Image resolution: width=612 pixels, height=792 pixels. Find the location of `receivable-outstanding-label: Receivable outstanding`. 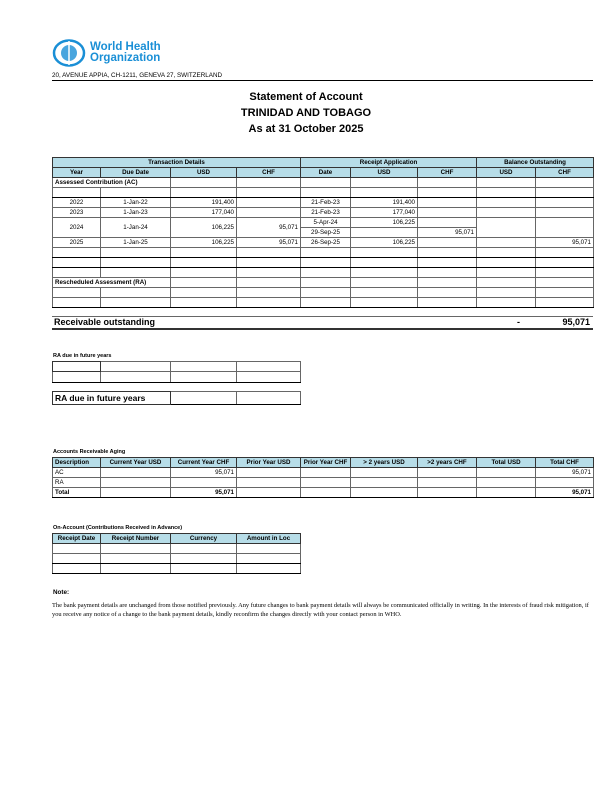

receivable-outstanding-label: Receivable outstanding is located at coordinates (105, 322).